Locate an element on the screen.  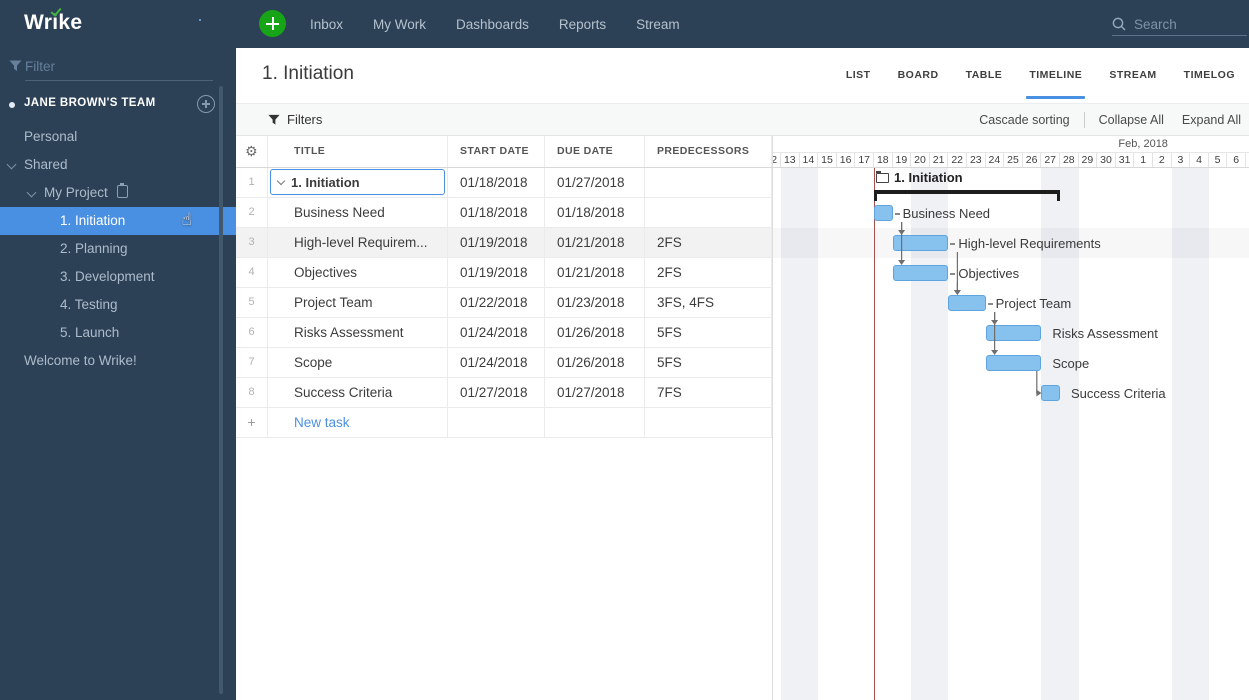
table-row-risks-assessment: 6 Risks Assessment 01/24/2018 01/26/2018 5FS is located at coordinates (504, 333).